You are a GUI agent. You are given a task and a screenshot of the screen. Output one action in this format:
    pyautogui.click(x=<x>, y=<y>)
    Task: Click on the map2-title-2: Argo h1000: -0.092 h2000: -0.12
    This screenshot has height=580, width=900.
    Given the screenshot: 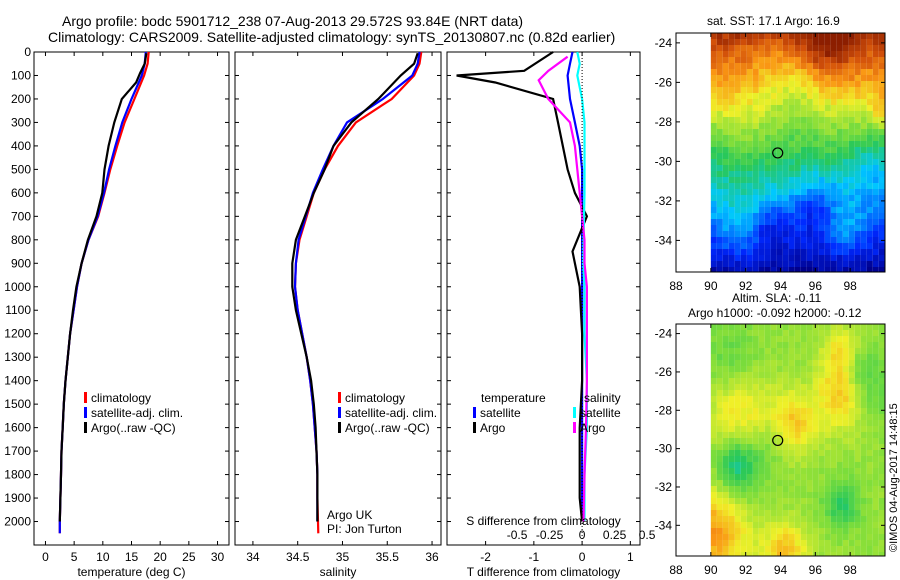 What is the action you would take?
    pyautogui.click(x=775, y=313)
    